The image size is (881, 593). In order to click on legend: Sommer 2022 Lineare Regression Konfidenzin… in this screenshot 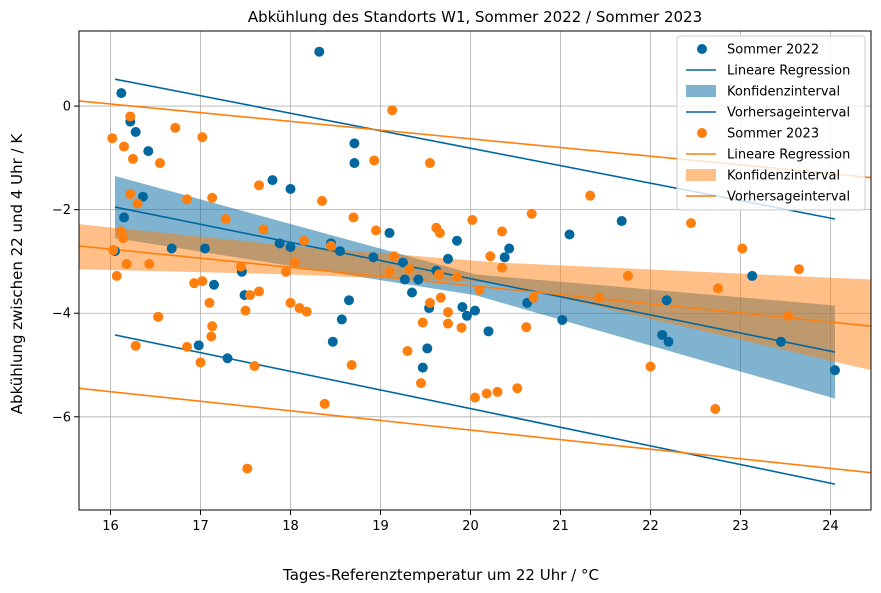, I will do `click(771, 123)`.